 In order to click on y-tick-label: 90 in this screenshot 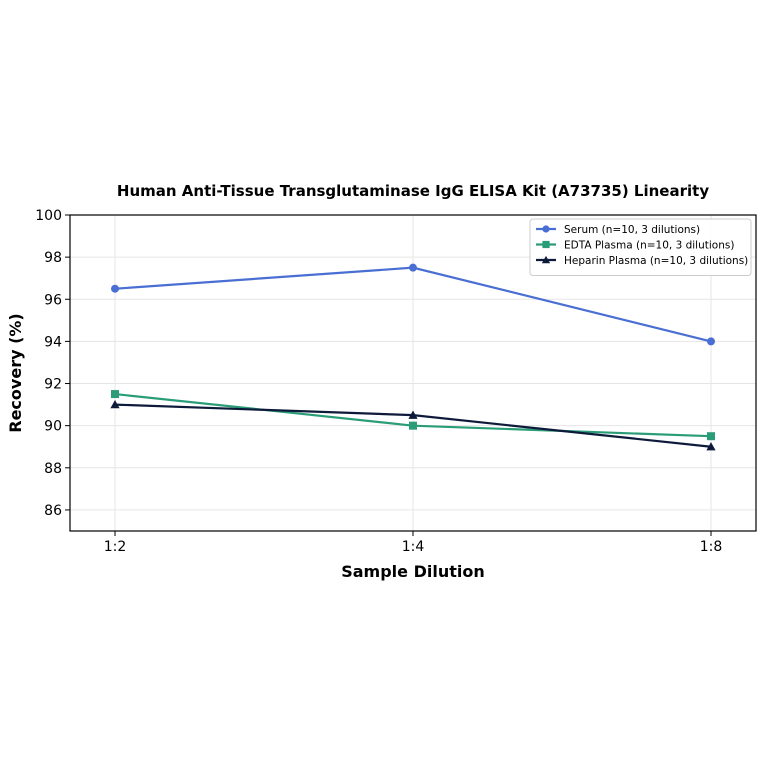, I will do `click(53, 427)`.